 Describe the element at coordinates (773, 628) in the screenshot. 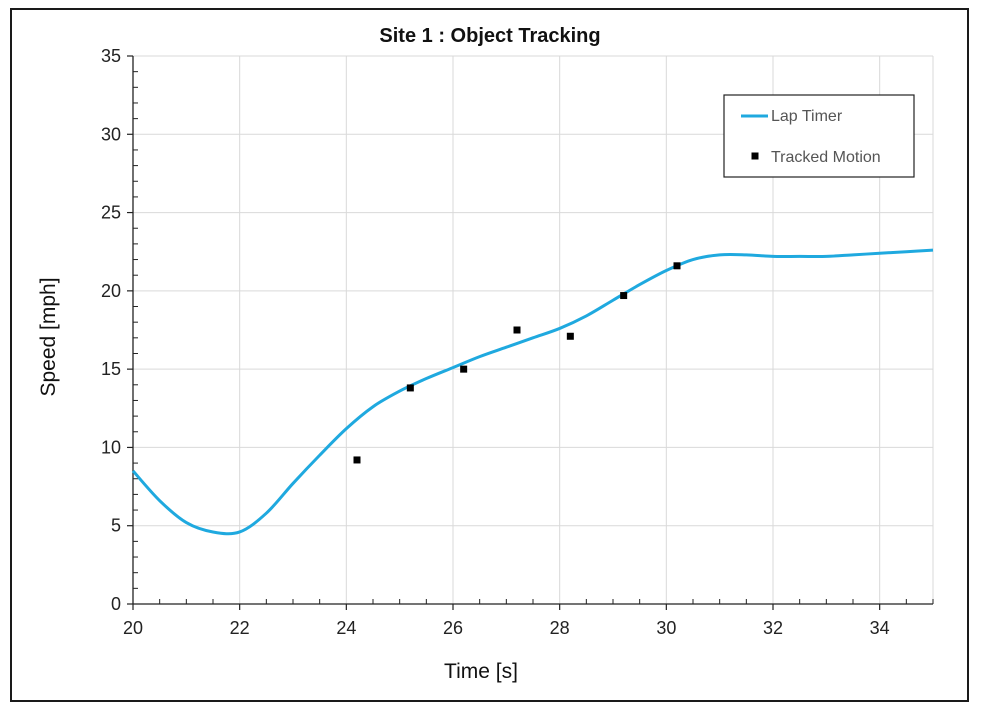

I see `x-tick-label: 32` at that location.